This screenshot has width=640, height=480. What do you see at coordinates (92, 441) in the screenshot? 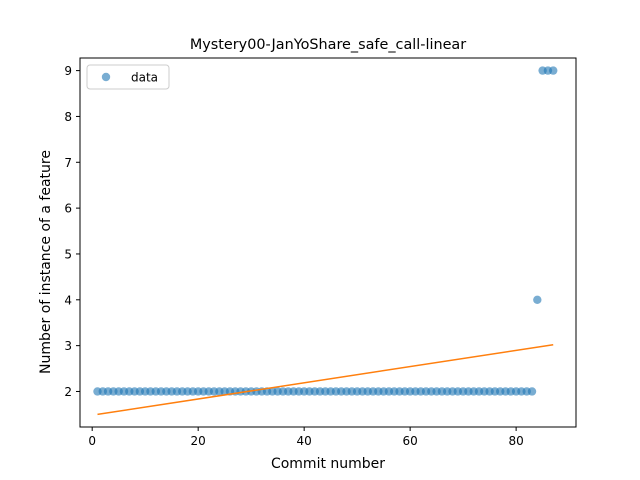
I see `x-tick-label: 0` at bounding box center [92, 441].